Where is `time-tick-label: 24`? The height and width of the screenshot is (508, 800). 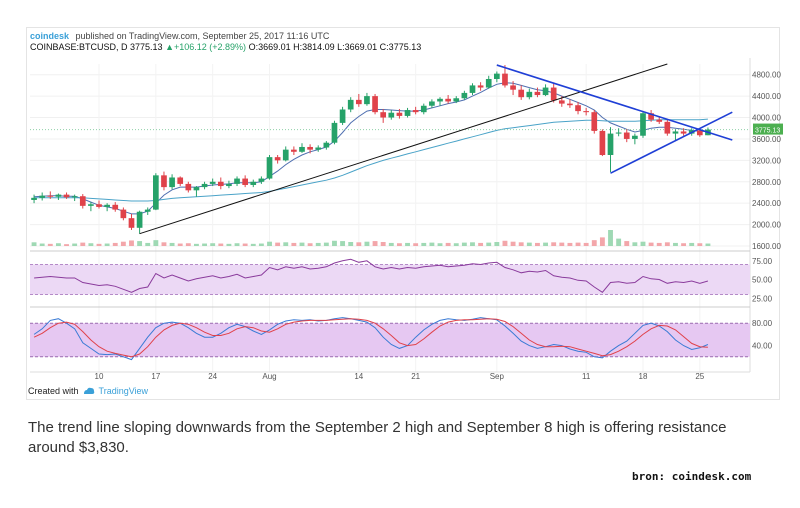 time-tick-label: 24 is located at coordinates (212, 376).